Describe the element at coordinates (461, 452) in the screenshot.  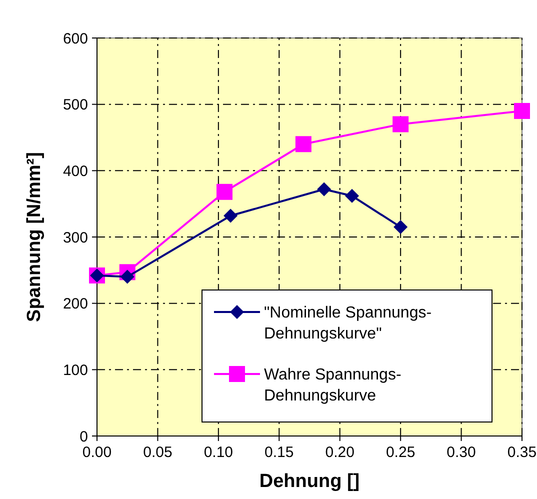
I see `x-tick-label: 0.30` at that location.